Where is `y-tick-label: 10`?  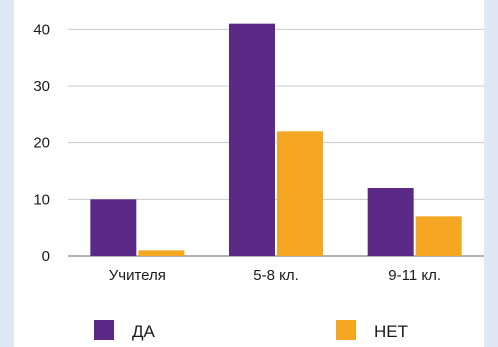 y-tick-label: 10 is located at coordinates (41, 199).